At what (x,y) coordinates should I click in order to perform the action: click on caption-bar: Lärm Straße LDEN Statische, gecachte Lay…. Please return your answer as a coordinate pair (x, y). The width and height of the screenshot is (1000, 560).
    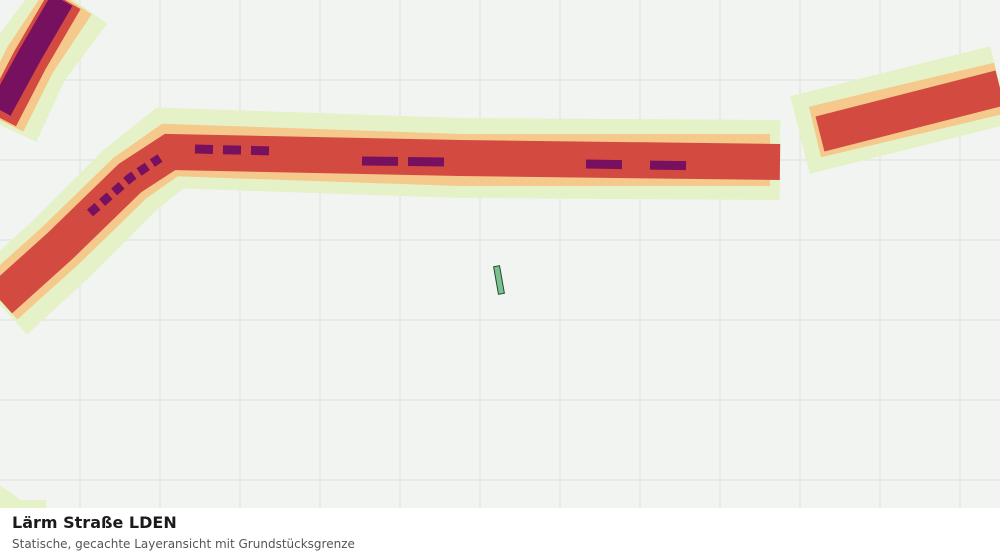
    Looking at the image, I should click on (500, 534).